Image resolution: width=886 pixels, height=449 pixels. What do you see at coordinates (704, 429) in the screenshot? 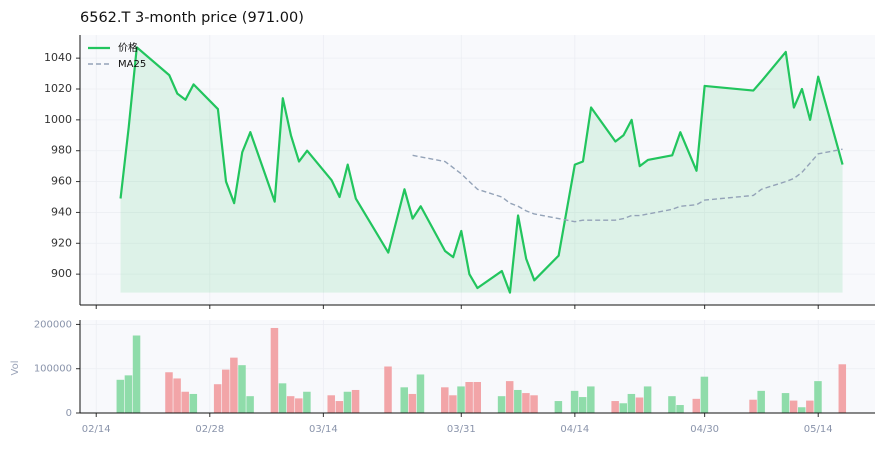
I see `x-tick-label: 04/30` at bounding box center [704, 429].